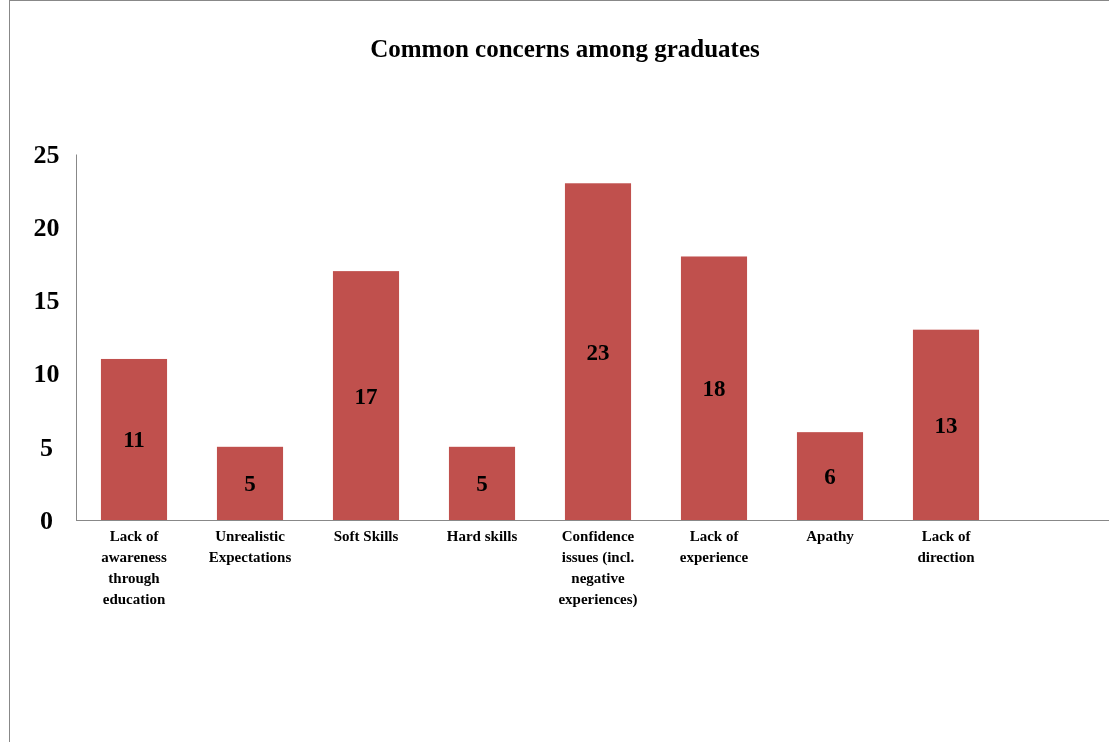 The width and height of the screenshot is (1109, 742). I want to click on data-label: 6, so click(830, 477).